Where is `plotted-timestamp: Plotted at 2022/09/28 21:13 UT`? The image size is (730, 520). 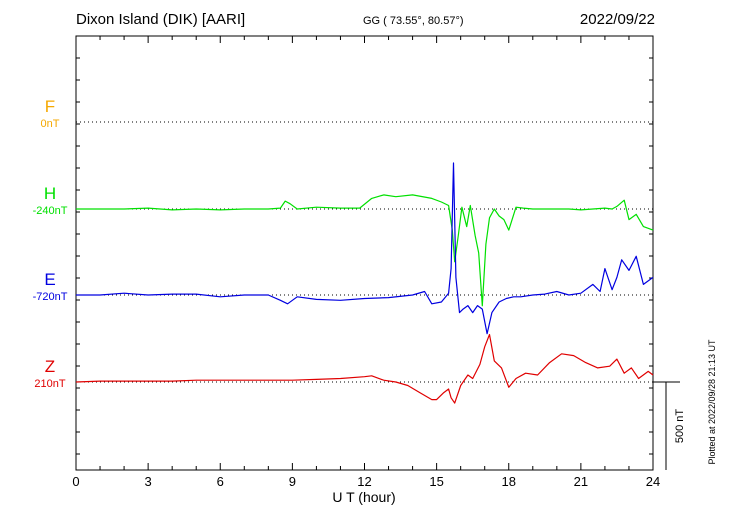
plotted-timestamp: Plotted at 2022/09/28 21:13 UT is located at coordinates (712, 402).